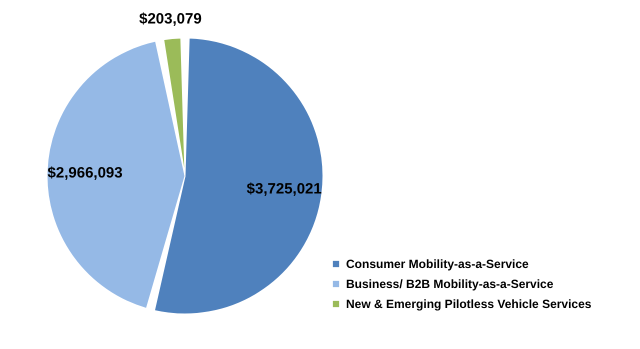 This screenshot has height=349, width=640. Describe the element at coordinates (170, 19) in the screenshot. I see `data-label: $203,079` at that location.